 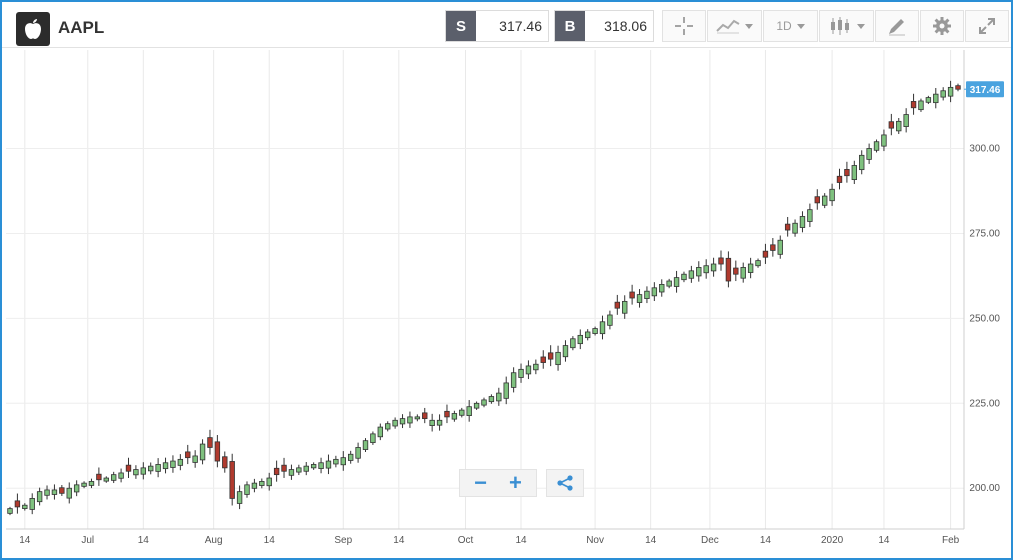 I want to click on crosshair-button, so click(x=684, y=26).